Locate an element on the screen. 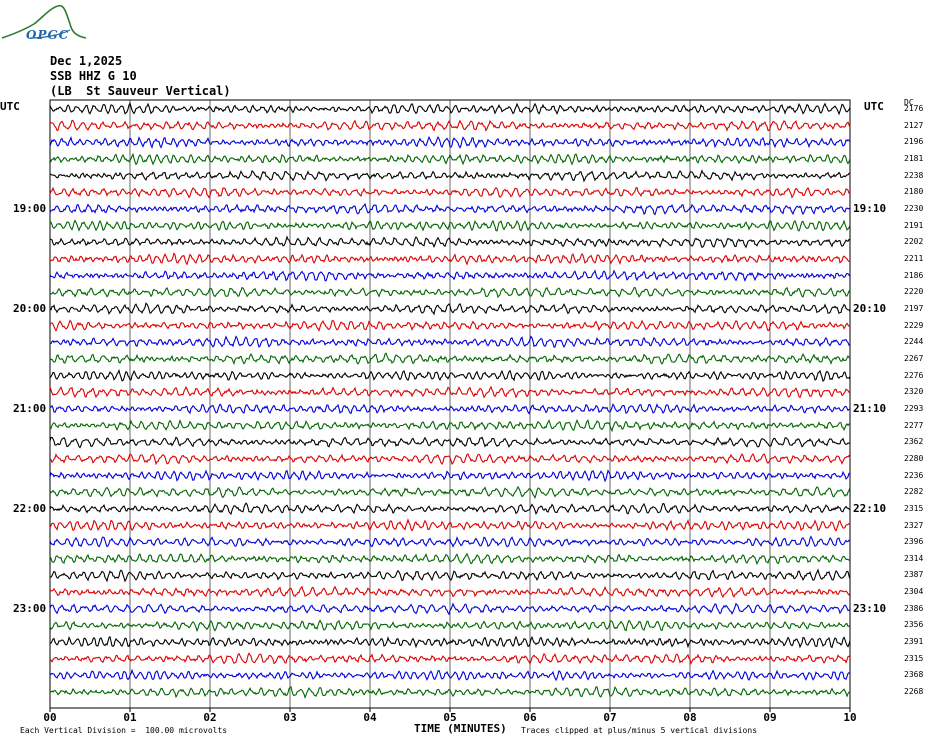 The image size is (930, 744). station-label: (LB St Sauveur Vertical) is located at coordinates (140, 91).